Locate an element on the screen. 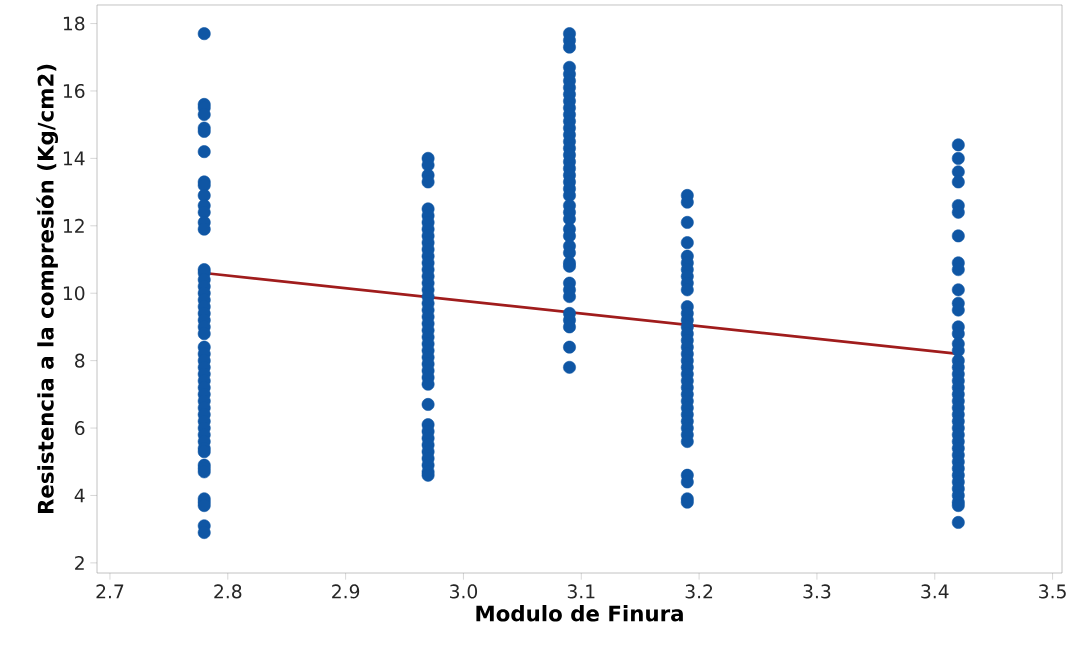  y-tick-label: 2 is located at coordinates (79, 562).